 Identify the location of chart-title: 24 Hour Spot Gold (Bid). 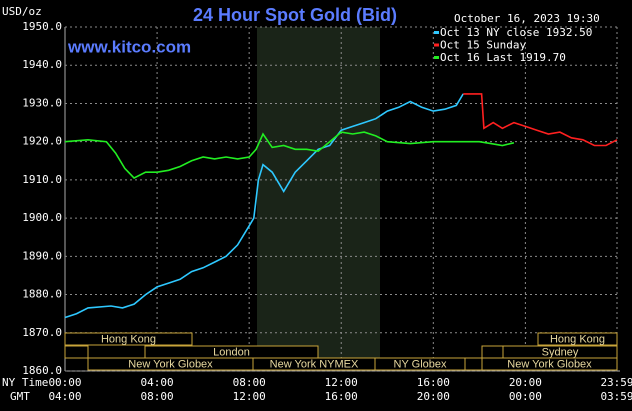
(295, 15).